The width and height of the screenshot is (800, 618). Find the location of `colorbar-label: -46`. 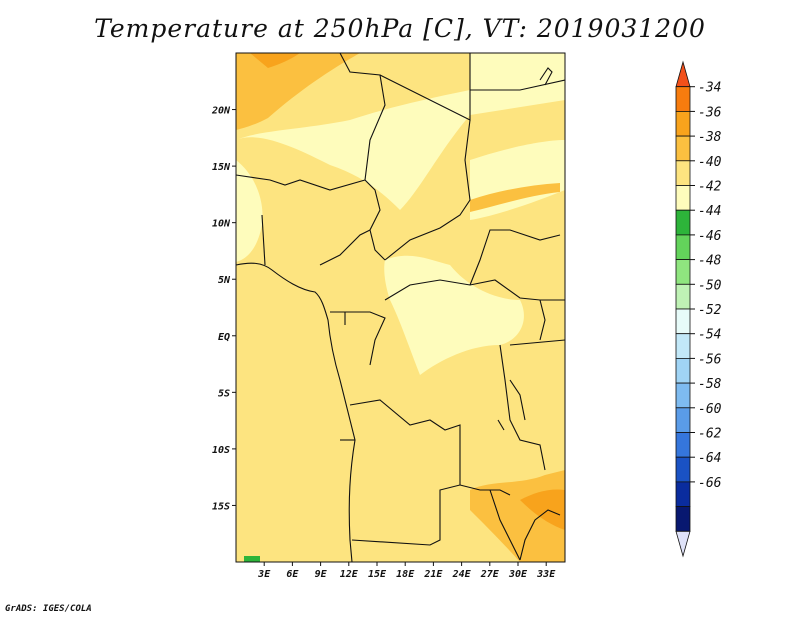

colorbar-label: -46 is located at coordinates (710, 236).